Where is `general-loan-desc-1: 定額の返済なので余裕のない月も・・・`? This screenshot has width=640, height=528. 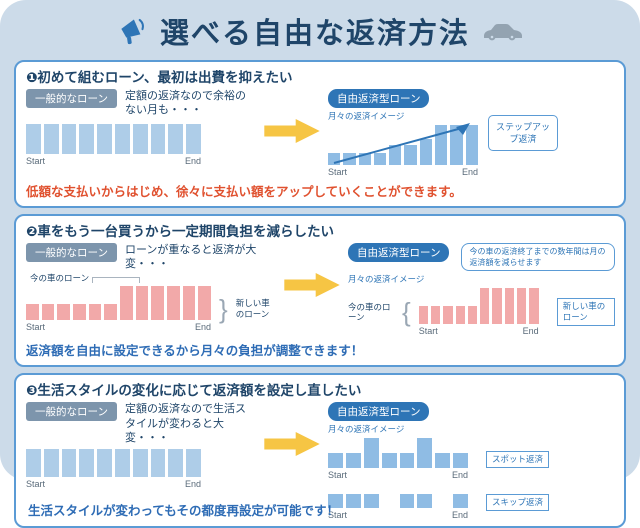 general-loan-desc-1: 定額の返済なので余裕のない月も・・・ is located at coordinates (185, 103).